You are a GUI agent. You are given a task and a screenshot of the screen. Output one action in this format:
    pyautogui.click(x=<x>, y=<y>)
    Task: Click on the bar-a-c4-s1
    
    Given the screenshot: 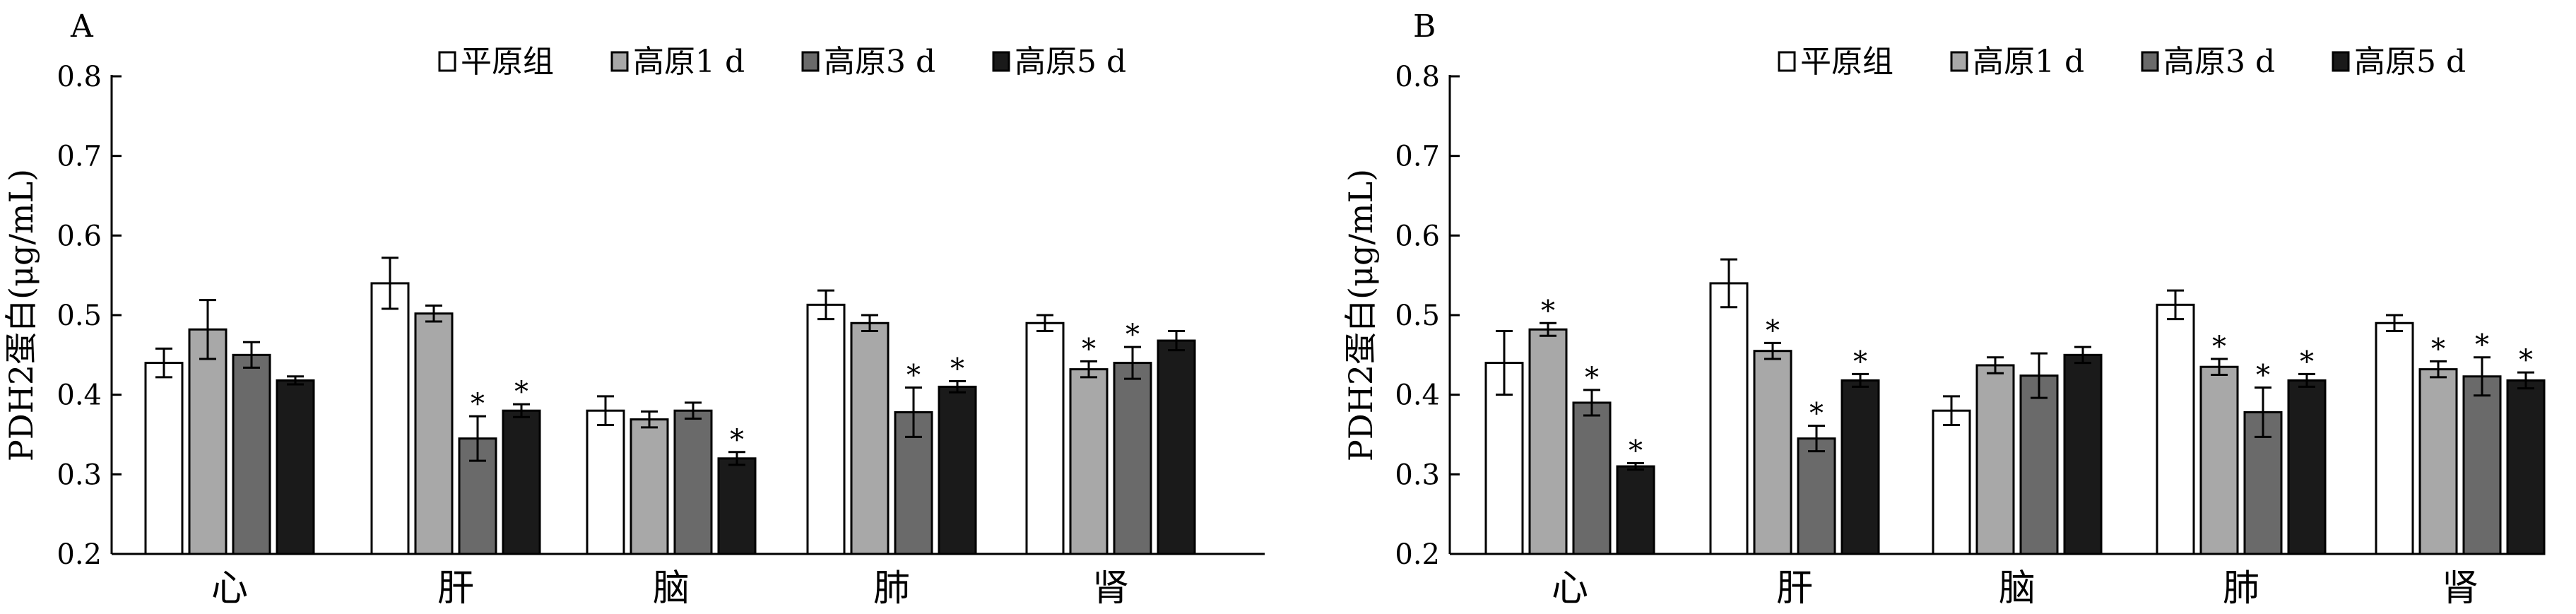 What is the action you would take?
    pyautogui.click(x=1089, y=461)
    